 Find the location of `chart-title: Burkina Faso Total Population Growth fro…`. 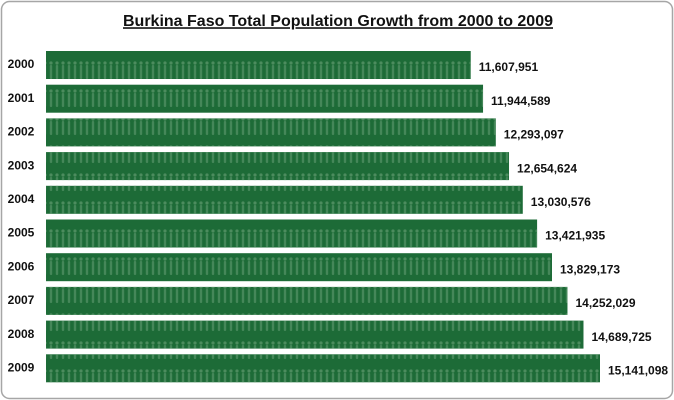

chart-title: Burkina Faso Total Population Growth fro… is located at coordinates (338, 21).